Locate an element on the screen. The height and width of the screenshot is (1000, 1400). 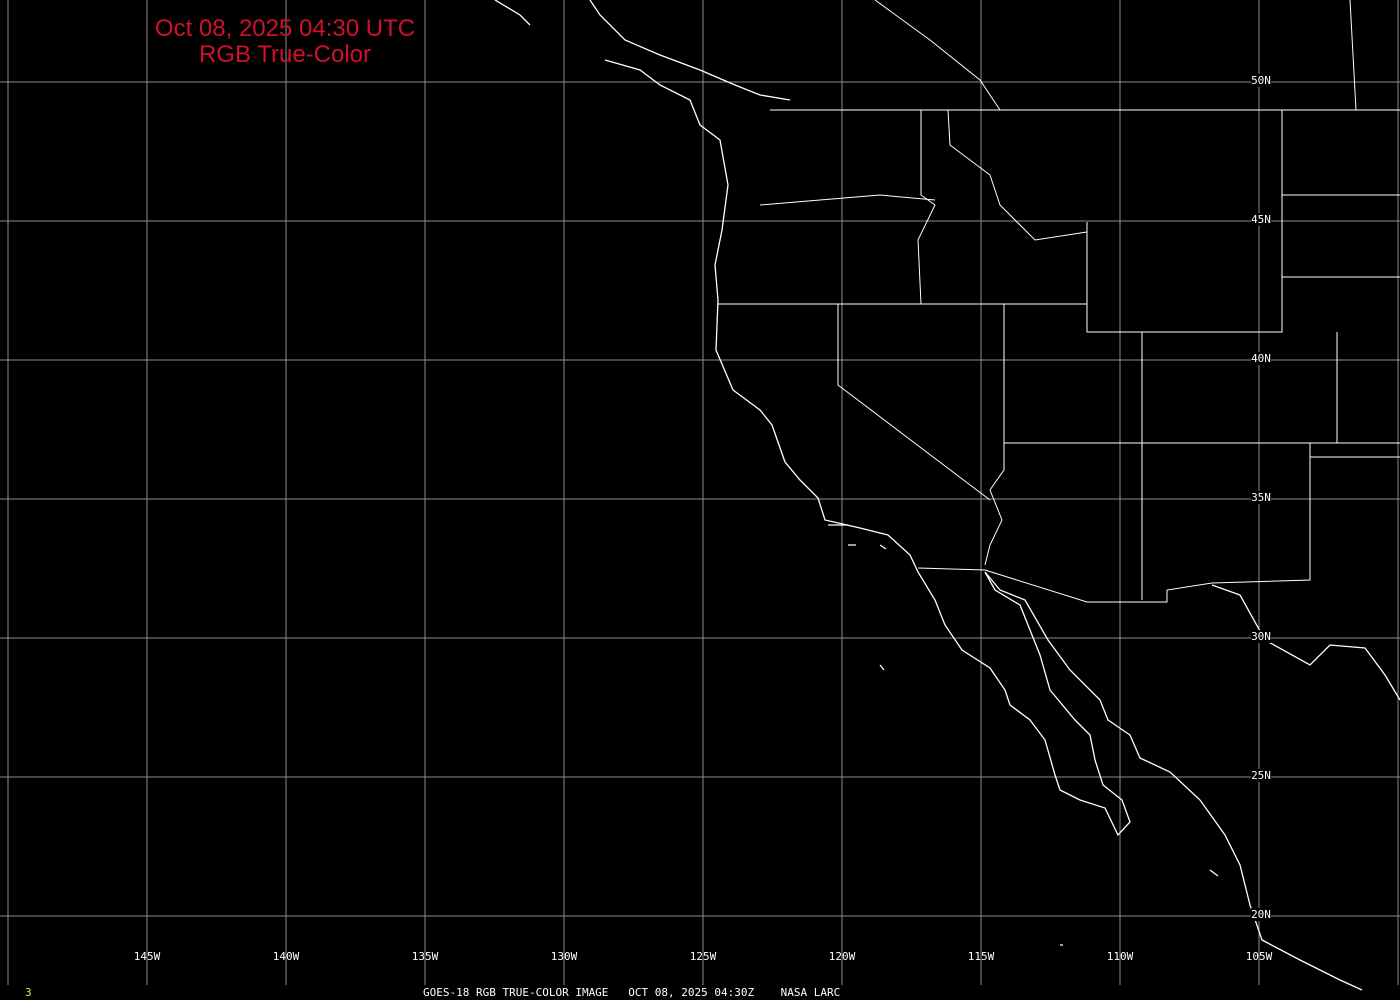
longitude-label: 140W is located at coordinates (286, 956).